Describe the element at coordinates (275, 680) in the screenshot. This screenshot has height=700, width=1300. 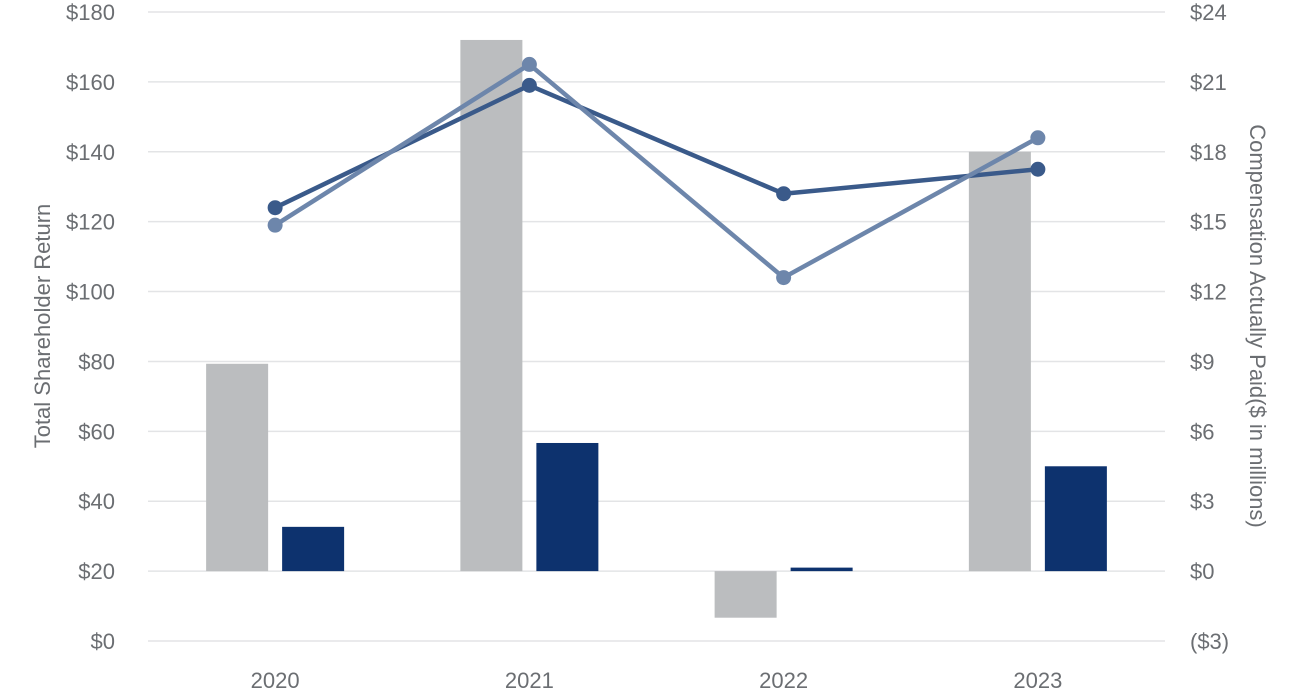
I see `x-tick-label: 2020` at that location.